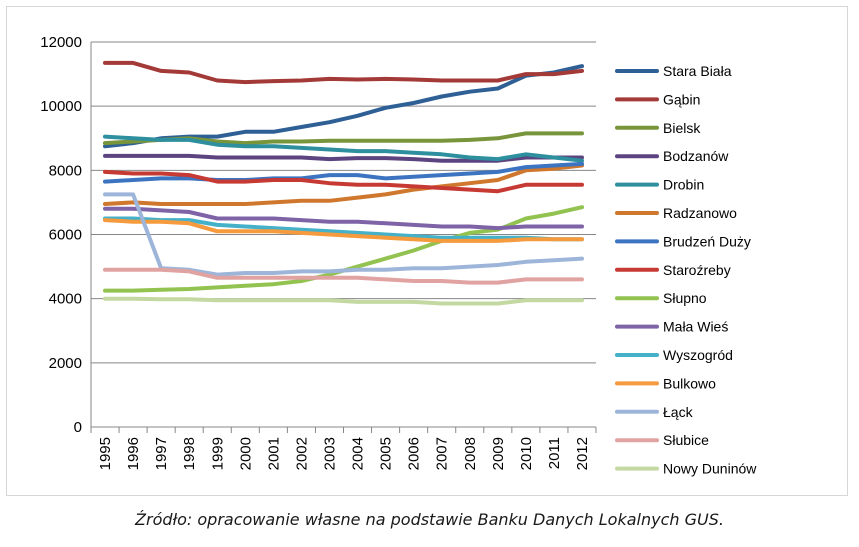 The height and width of the screenshot is (547, 859). What do you see at coordinates (683, 185) in the screenshot?
I see `legend-label: Drobin` at bounding box center [683, 185].